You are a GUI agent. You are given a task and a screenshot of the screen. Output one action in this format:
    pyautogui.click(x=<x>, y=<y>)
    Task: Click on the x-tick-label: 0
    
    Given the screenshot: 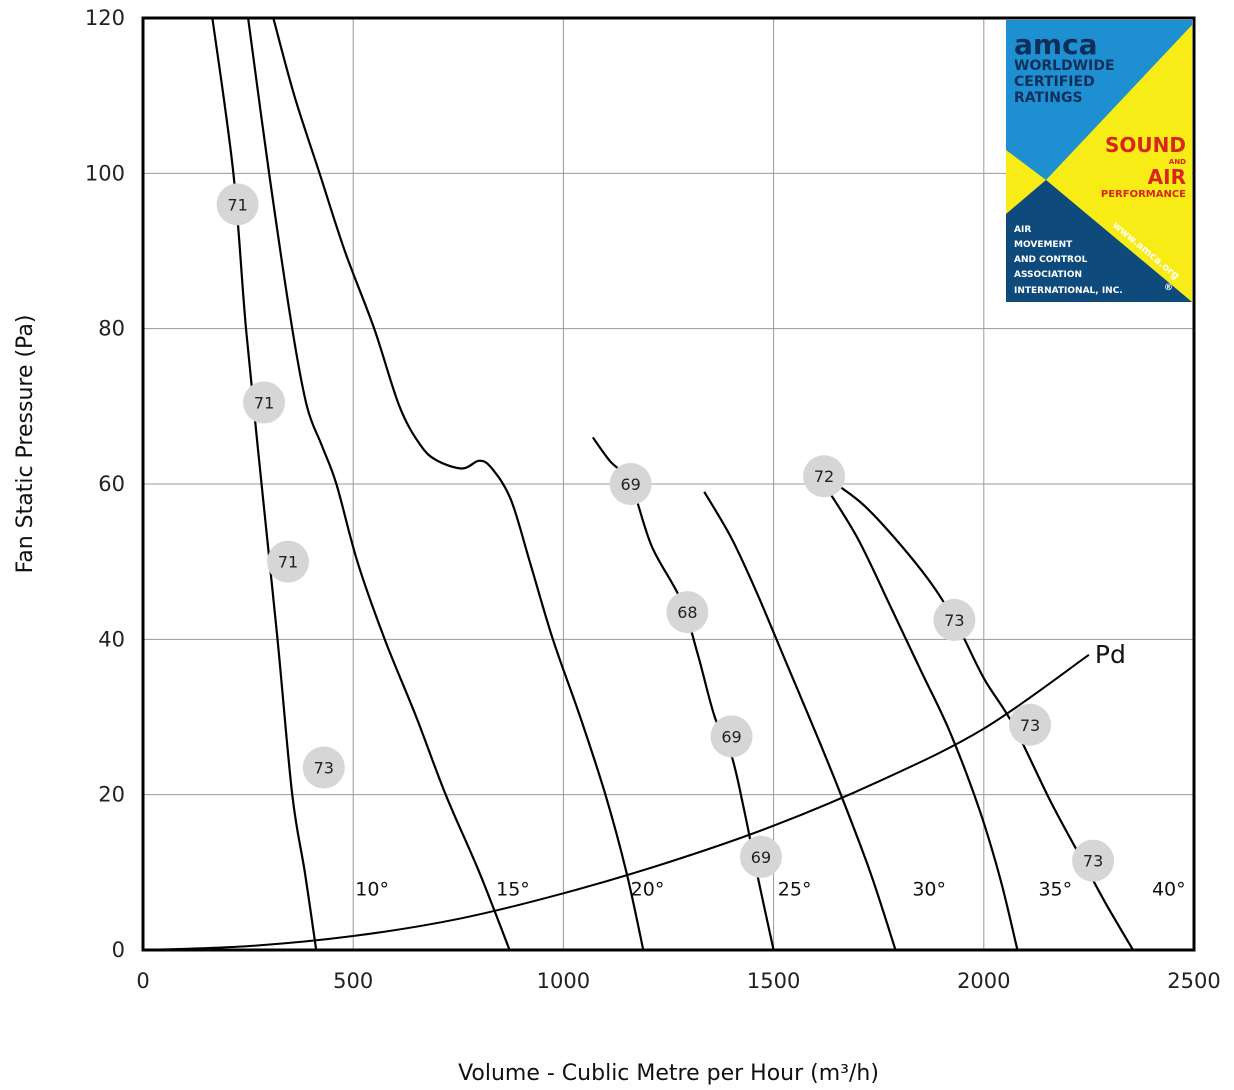 What is the action you would take?
    pyautogui.click(x=142, y=981)
    